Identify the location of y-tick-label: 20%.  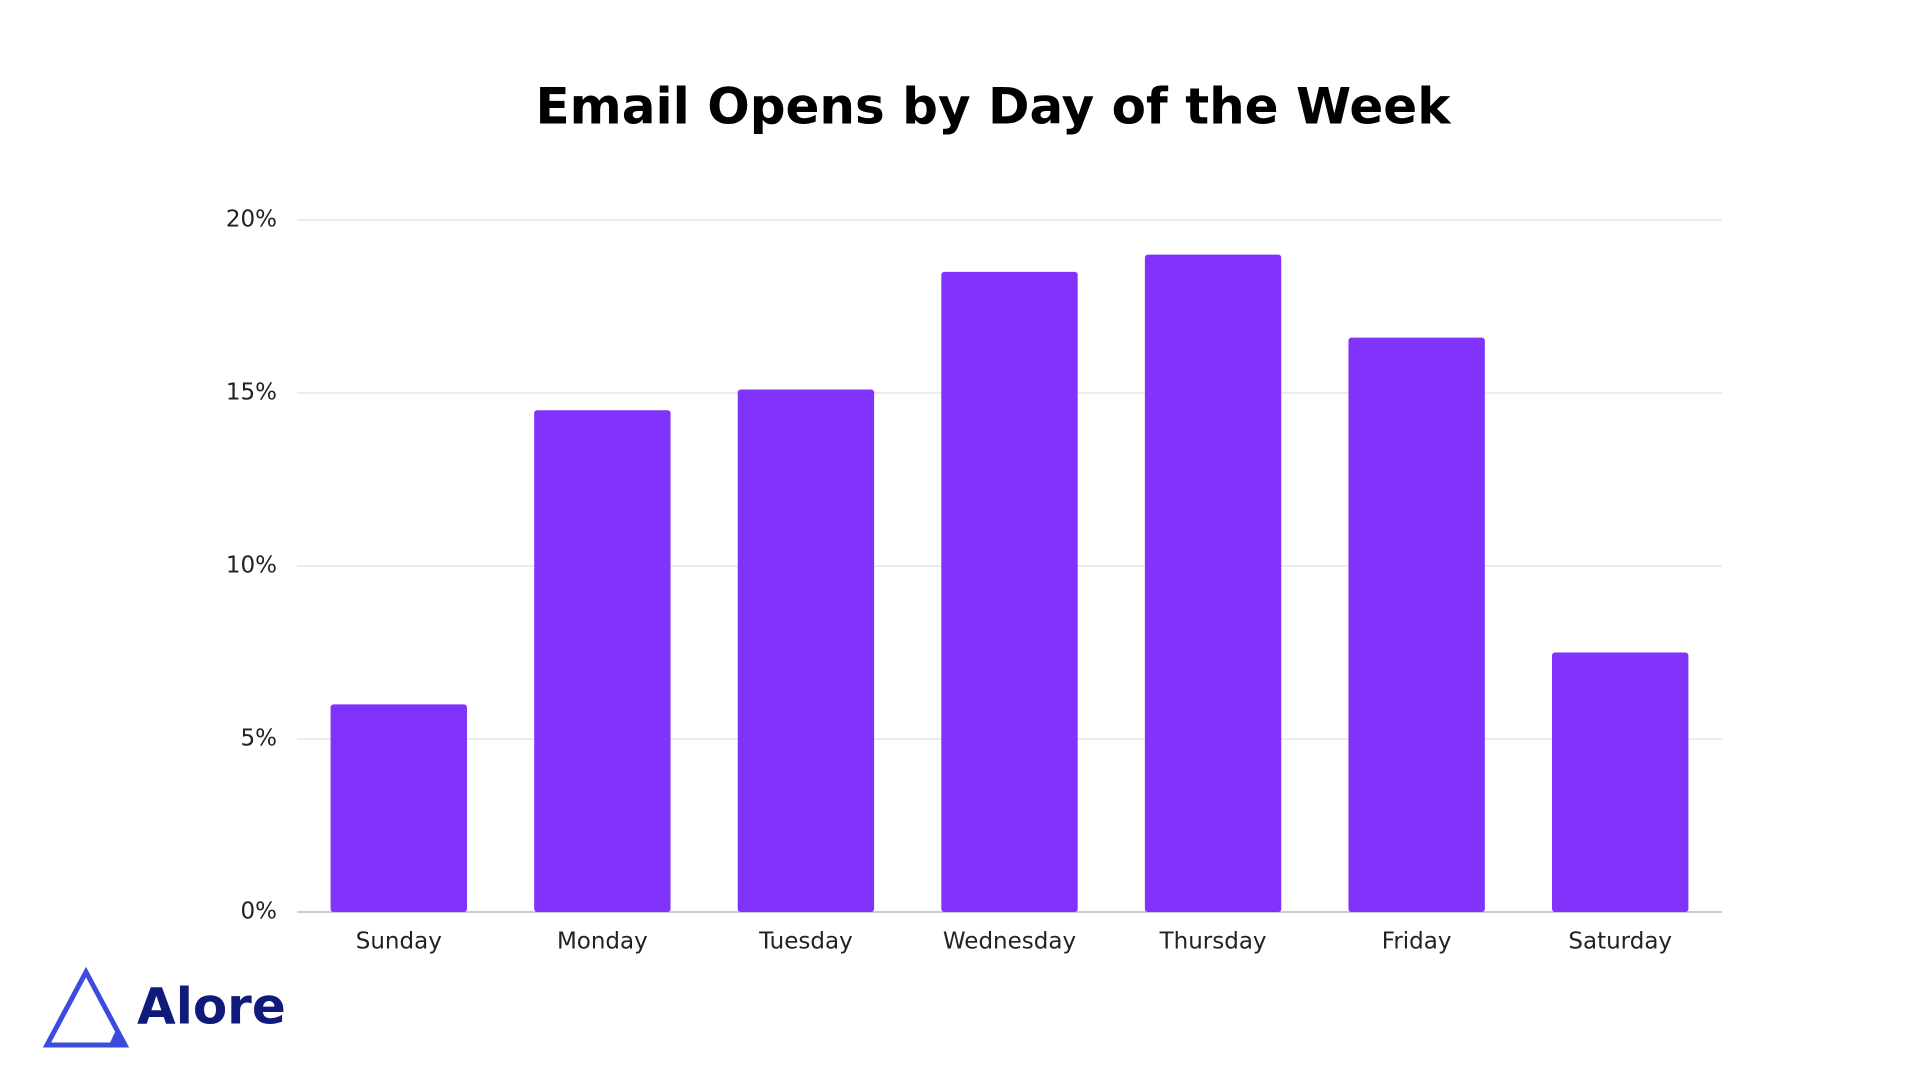
(251, 220).